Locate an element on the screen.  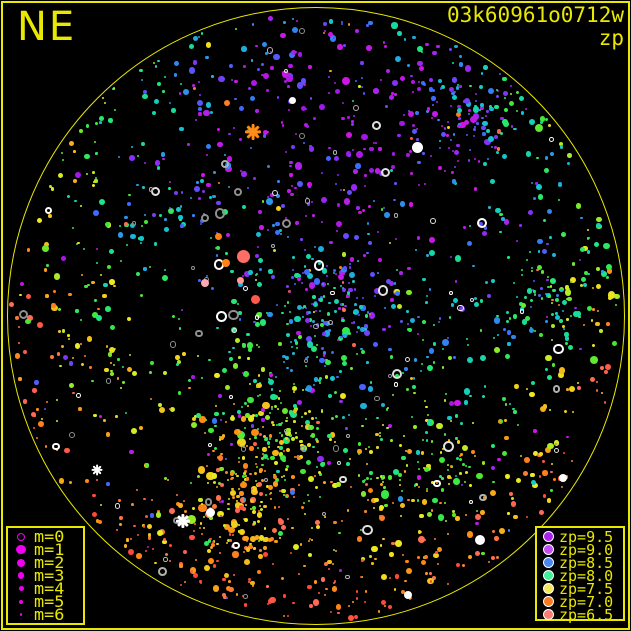
legend-zp-label: zp=9.5 is located at coordinates (586, 536).